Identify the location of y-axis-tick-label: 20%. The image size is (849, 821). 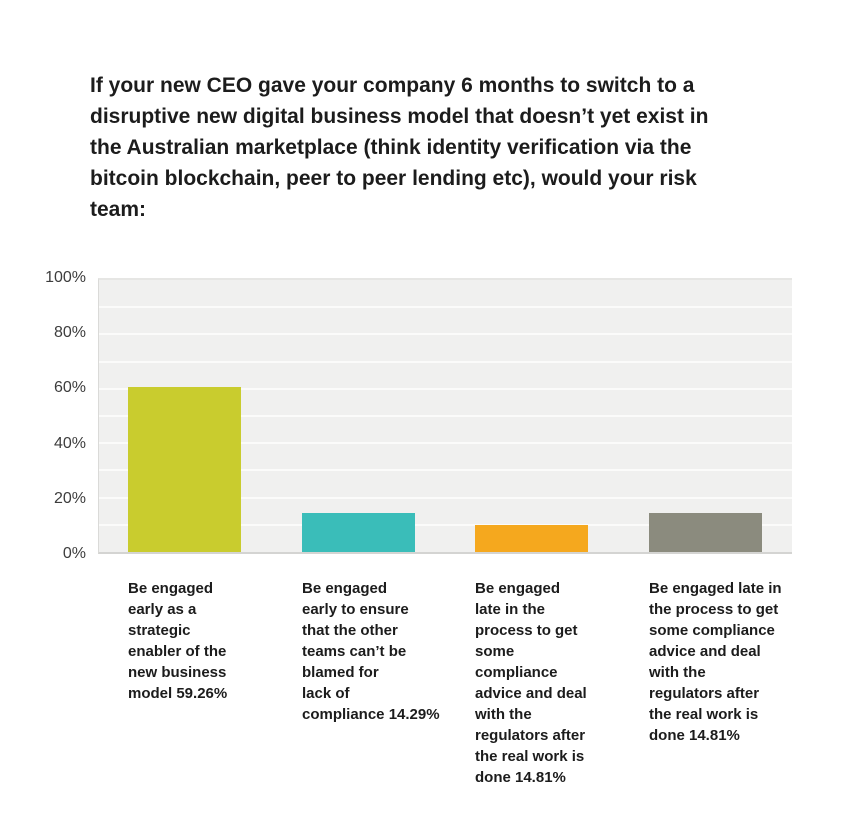
(69, 498).